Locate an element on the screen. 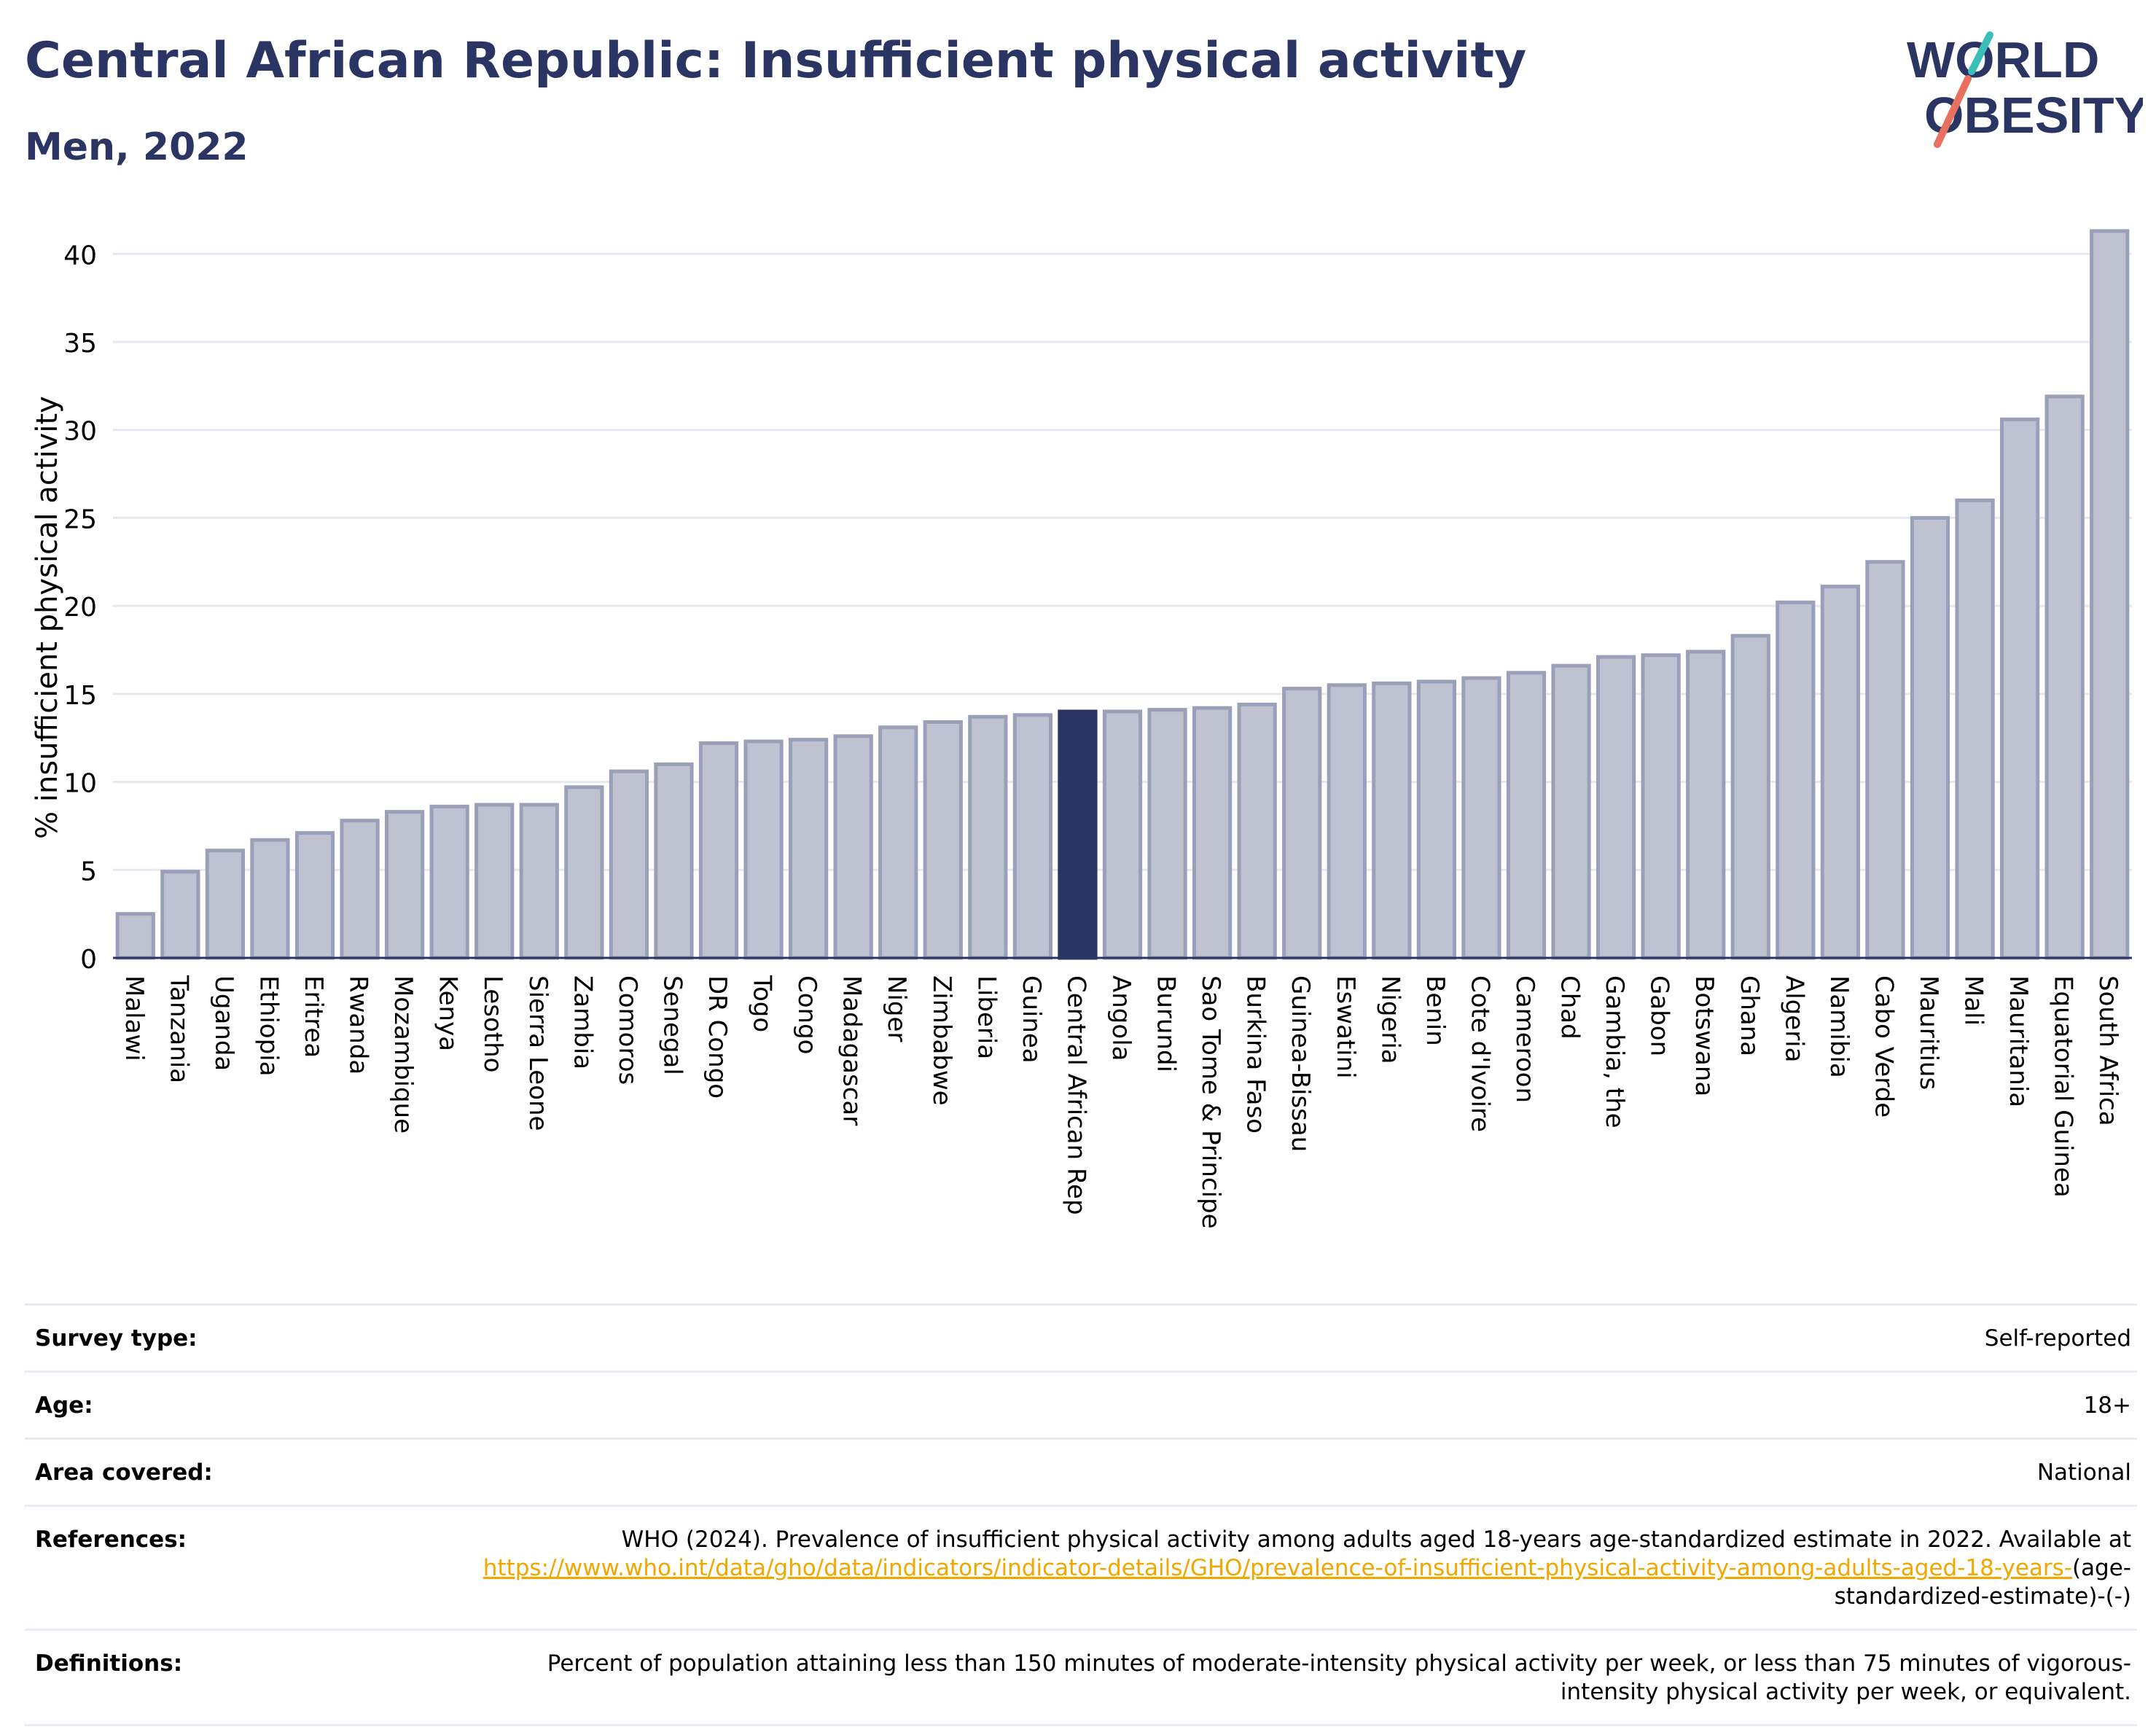  logo-slash-coral is located at coordinates (1953, 111).